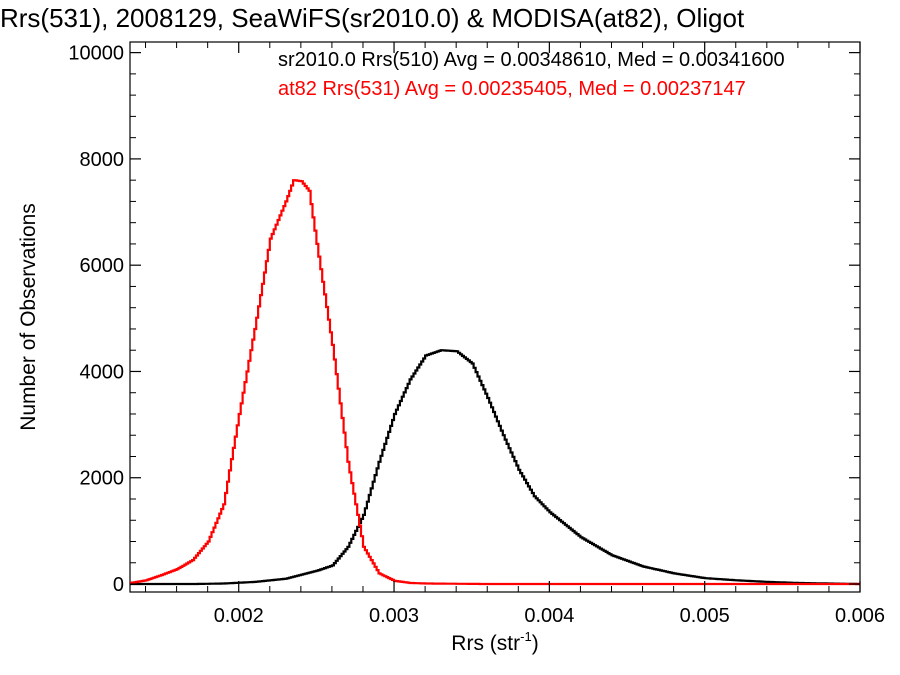  Describe the element at coordinates (549, 616) in the screenshot. I see `x-tick-label: 0.004` at that location.